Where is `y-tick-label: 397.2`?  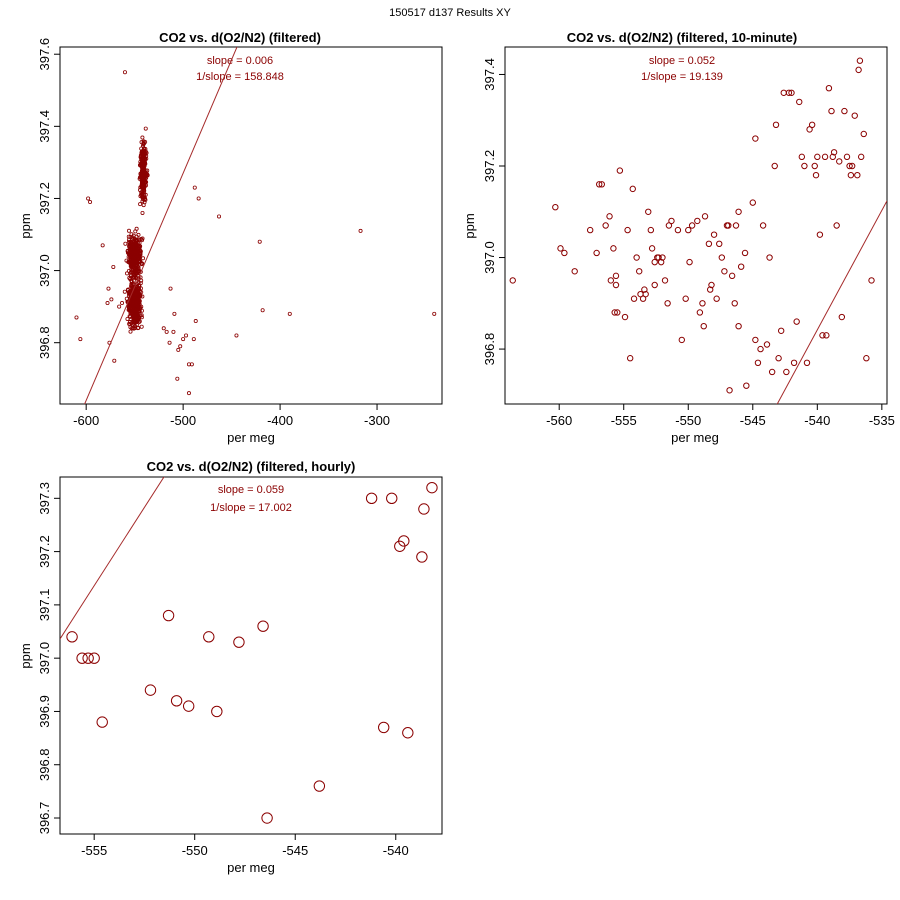 y-tick-label: 397.2 is located at coordinates (489, 166).